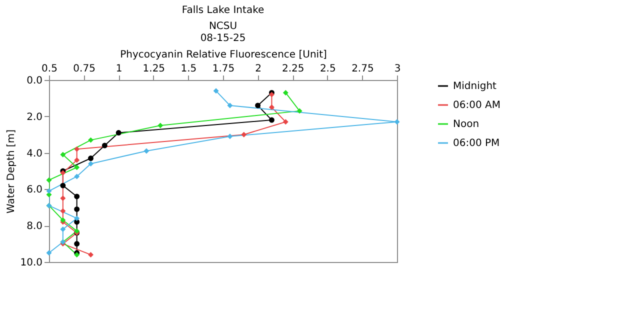 The height and width of the screenshot is (324, 620). I want to click on x-tick-label: 3, so click(397, 69).